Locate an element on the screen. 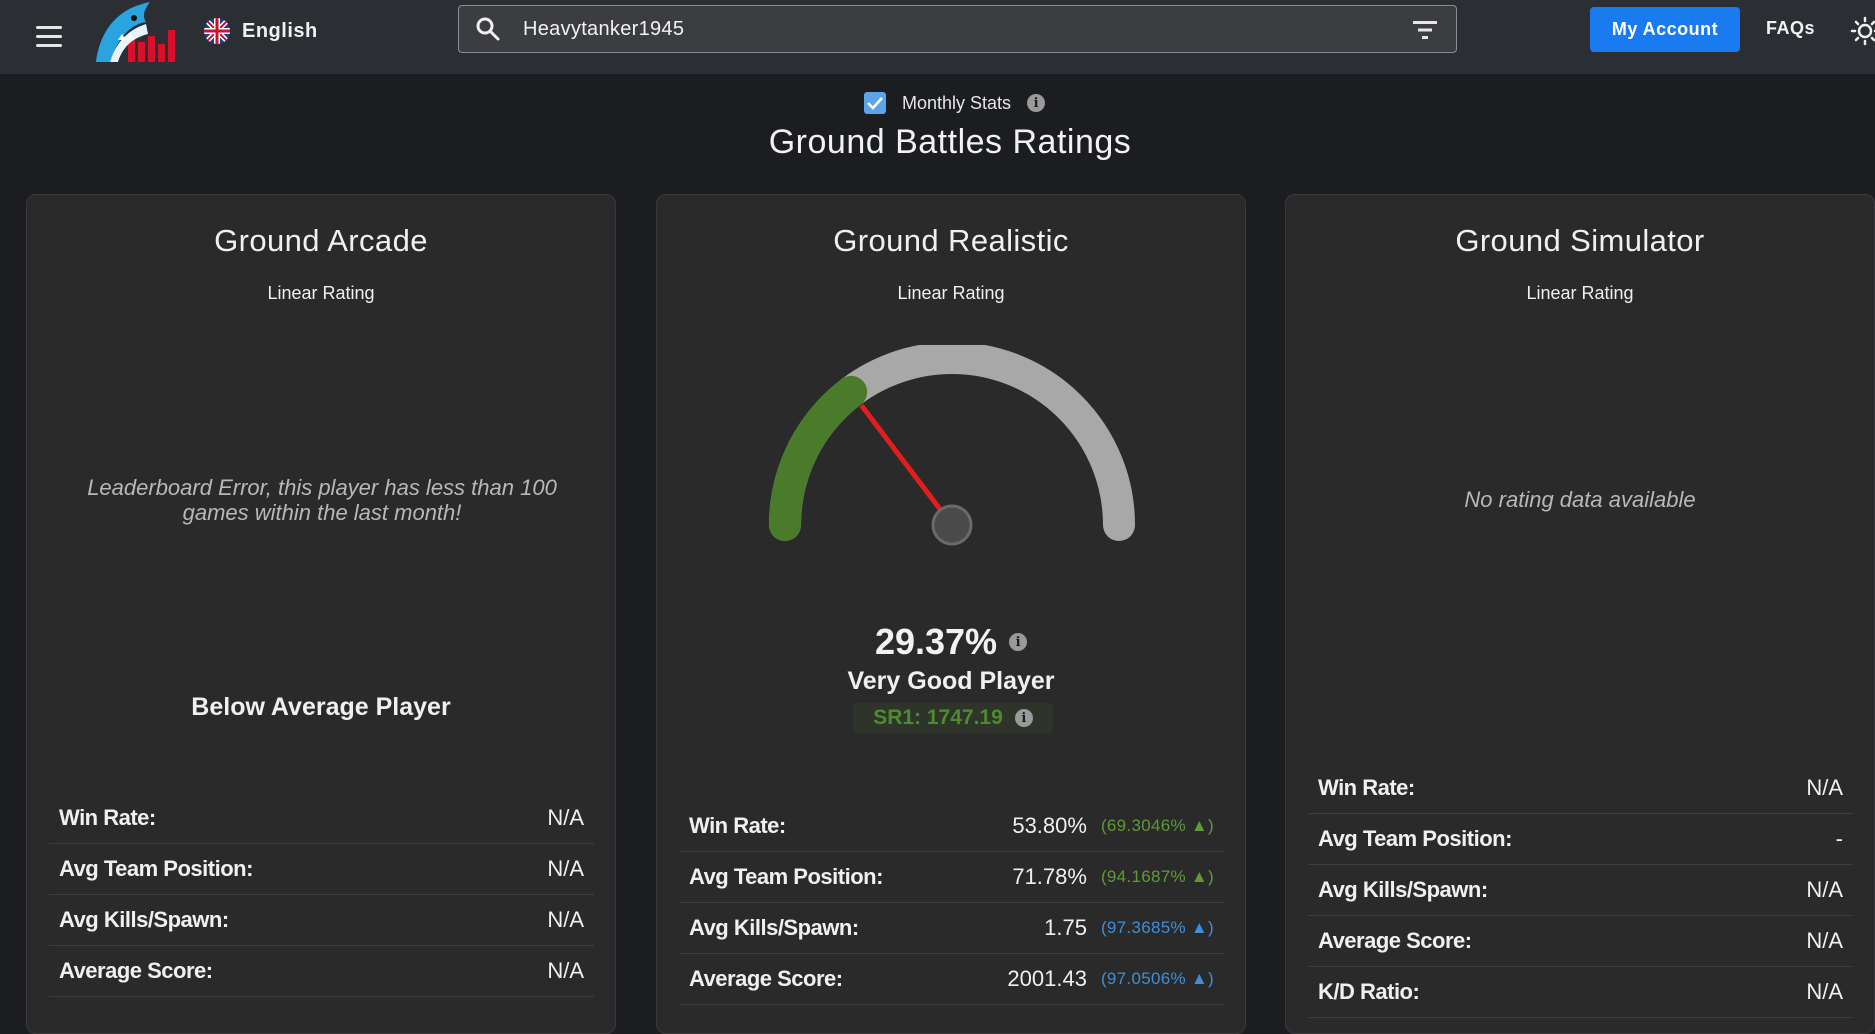 This screenshot has width=1875, height=1034. faqs-link: FAQs is located at coordinates (1791, 28).